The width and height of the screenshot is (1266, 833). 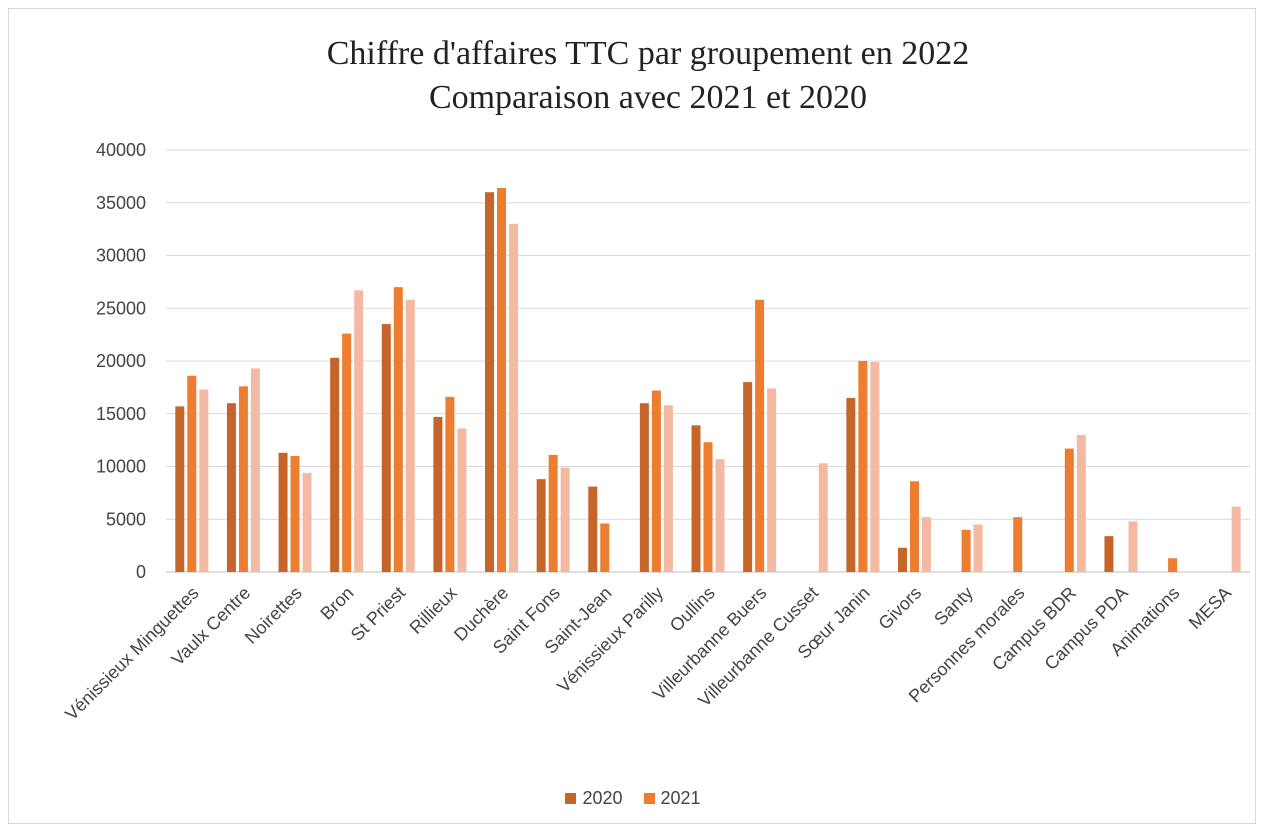 What do you see at coordinates (336, 603) in the screenshot?
I see `x-tick-label: Bron` at bounding box center [336, 603].